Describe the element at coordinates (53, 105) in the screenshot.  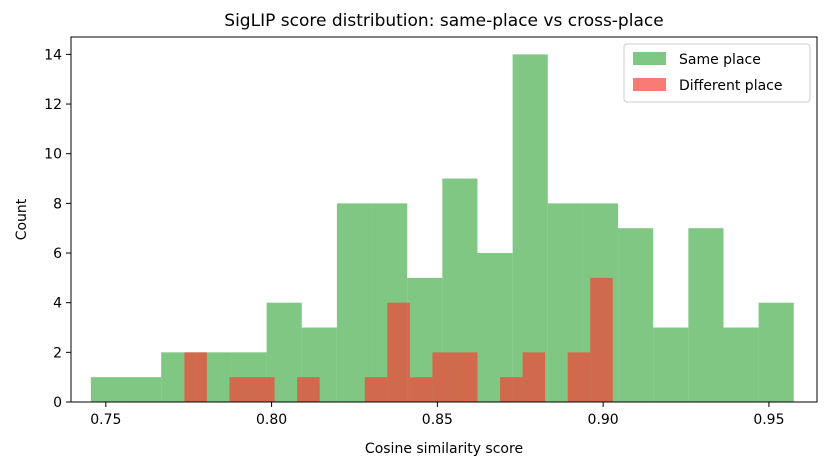
I see `y-tick-label: 12` at that location.